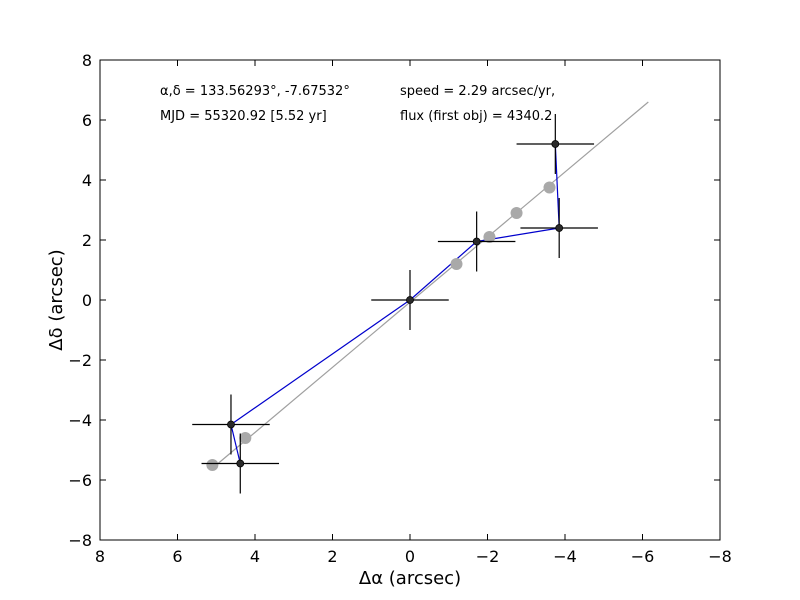  What do you see at coordinates (80, 480) in the screenshot?
I see `y-tick-label-7: −6` at bounding box center [80, 480].